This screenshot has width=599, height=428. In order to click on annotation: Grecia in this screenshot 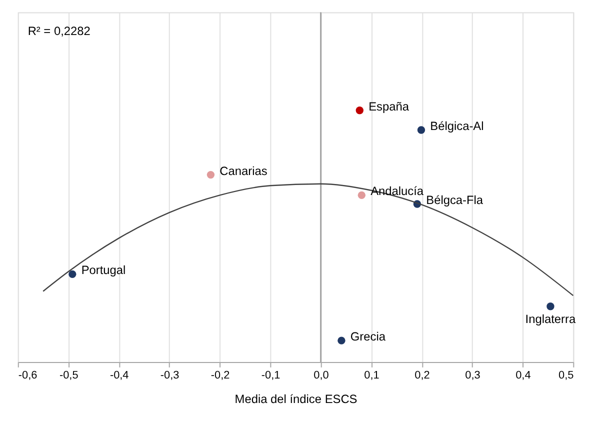, I will do `click(368, 337)`.